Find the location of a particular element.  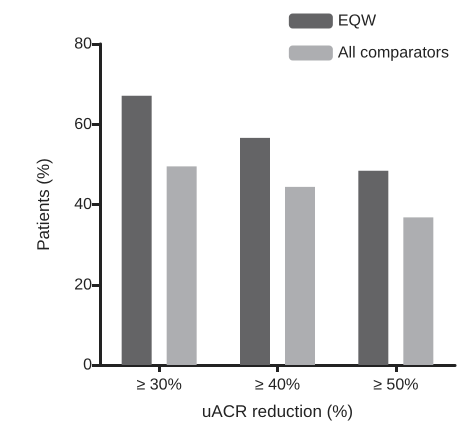

x-tick-label: ≥ 30% is located at coordinates (159, 385).